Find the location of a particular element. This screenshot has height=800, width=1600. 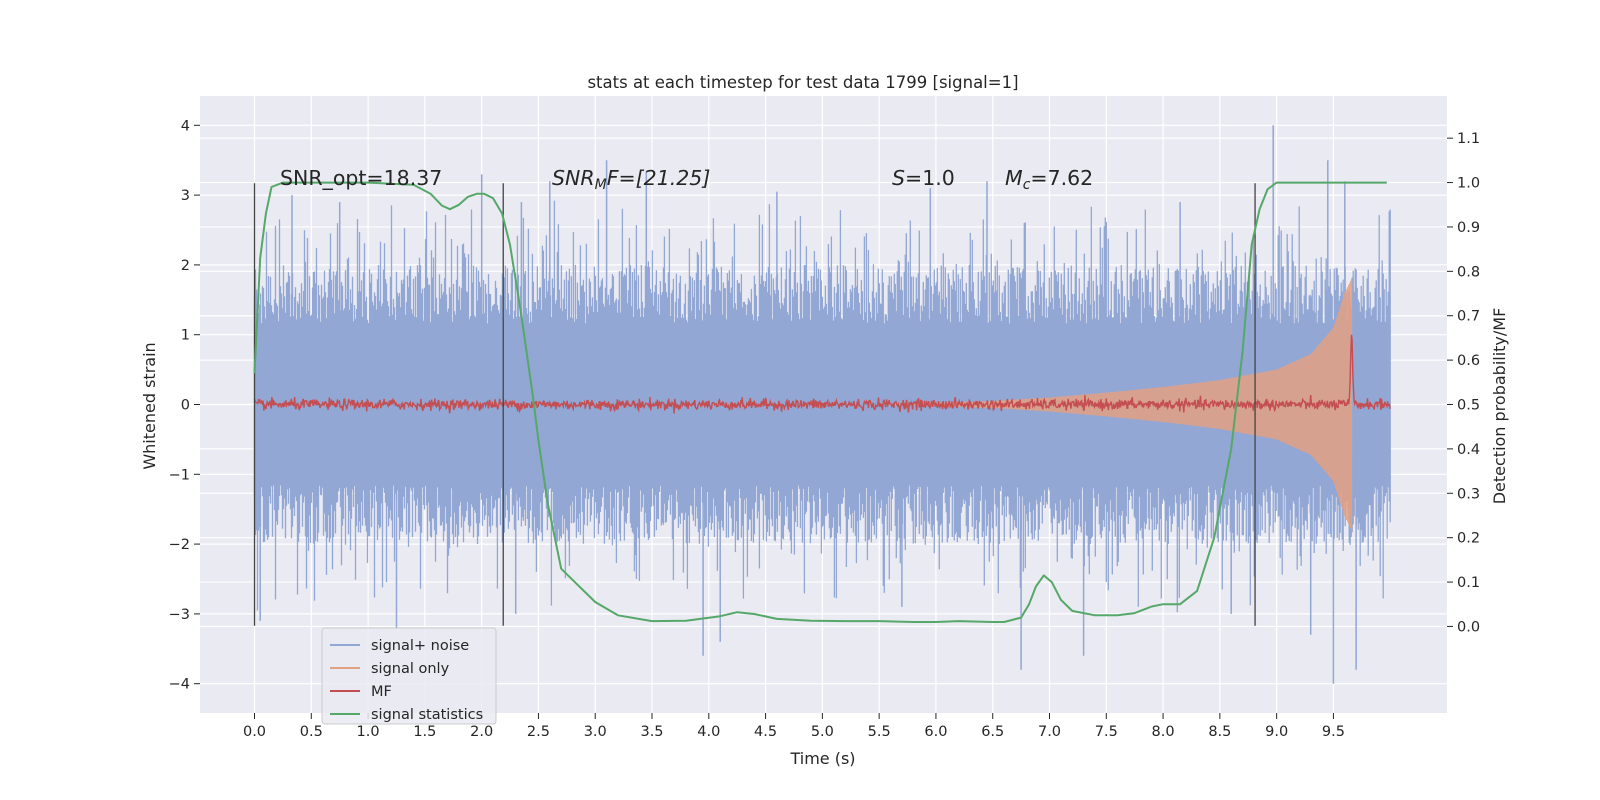

annotation-snr-mf: SNRMF=[21.25] is located at coordinates (631, 179).